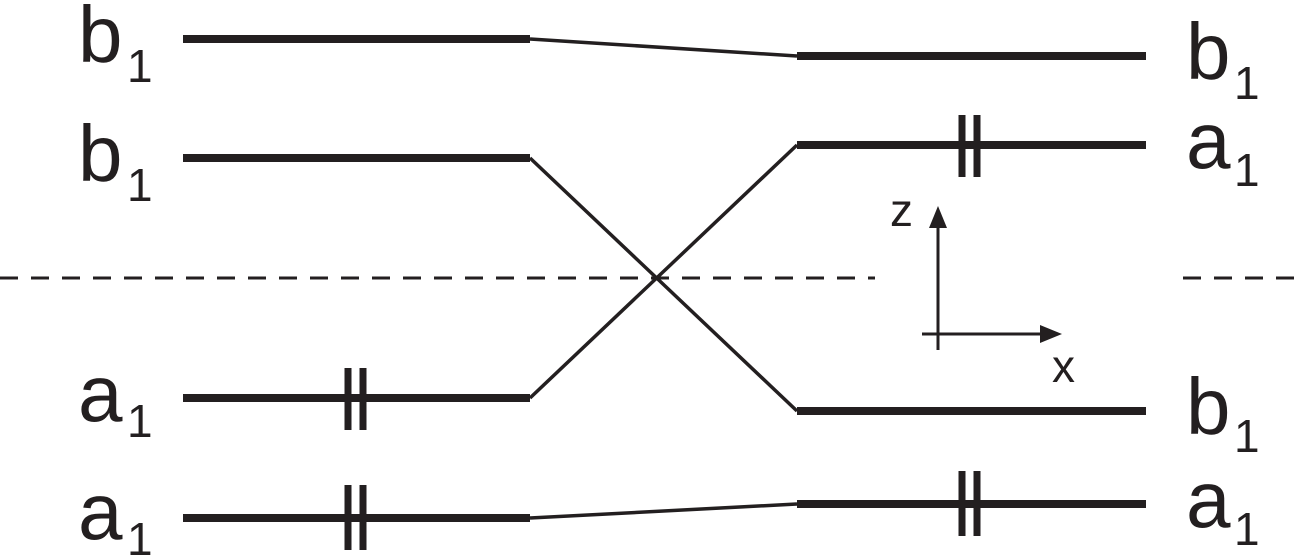  Describe the element at coordinates (1028, 505) in the screenshot. I see `right-level-4: a 1` at that location.